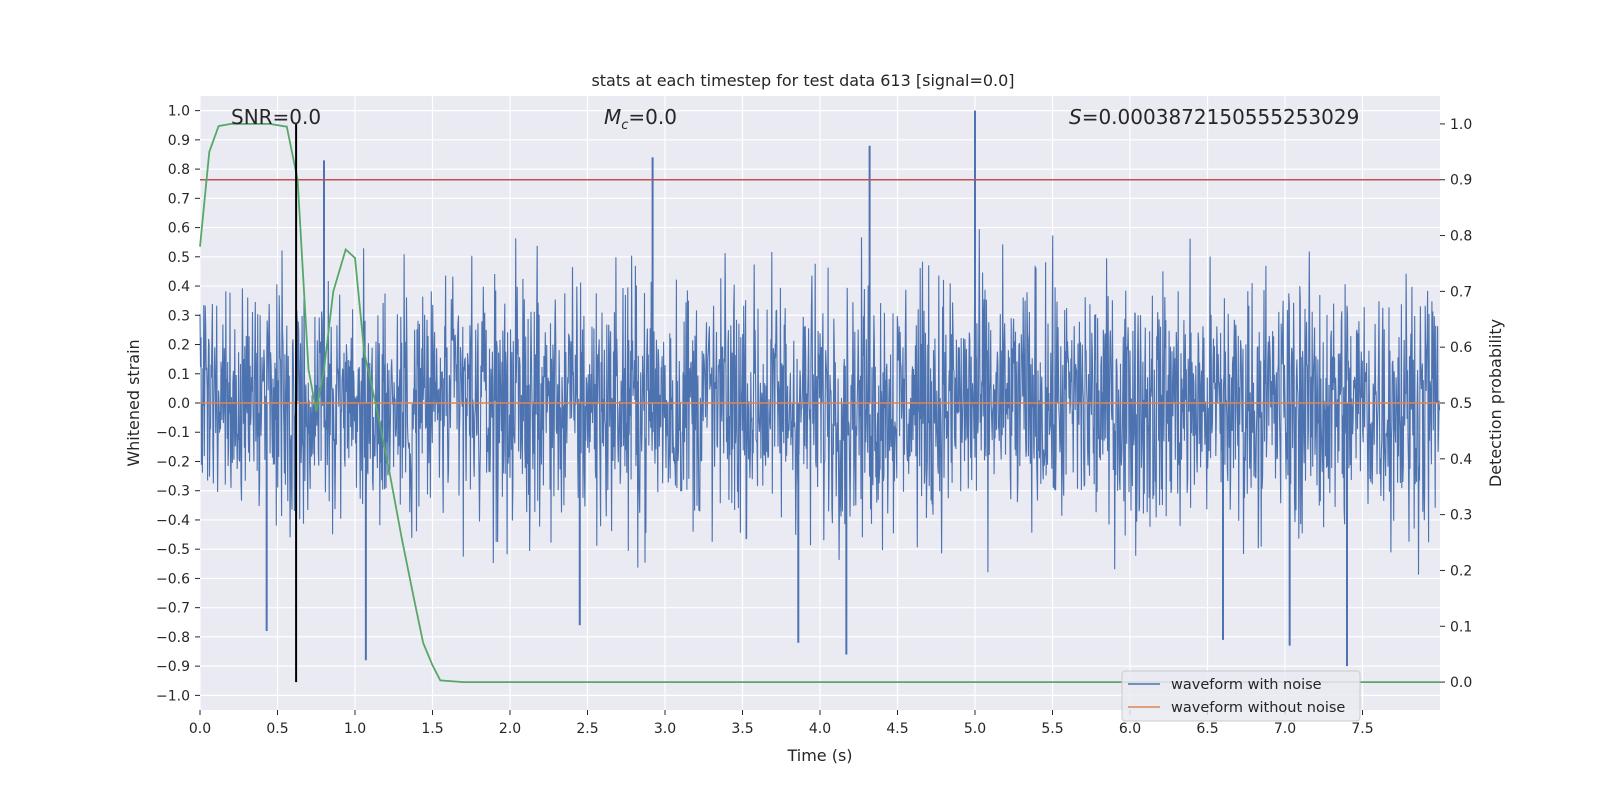  What do you see at coordinates (133, 402) in the screenshot?
I see `y-left-axis-label: Whitened strain` at bounding box center [133, 402].